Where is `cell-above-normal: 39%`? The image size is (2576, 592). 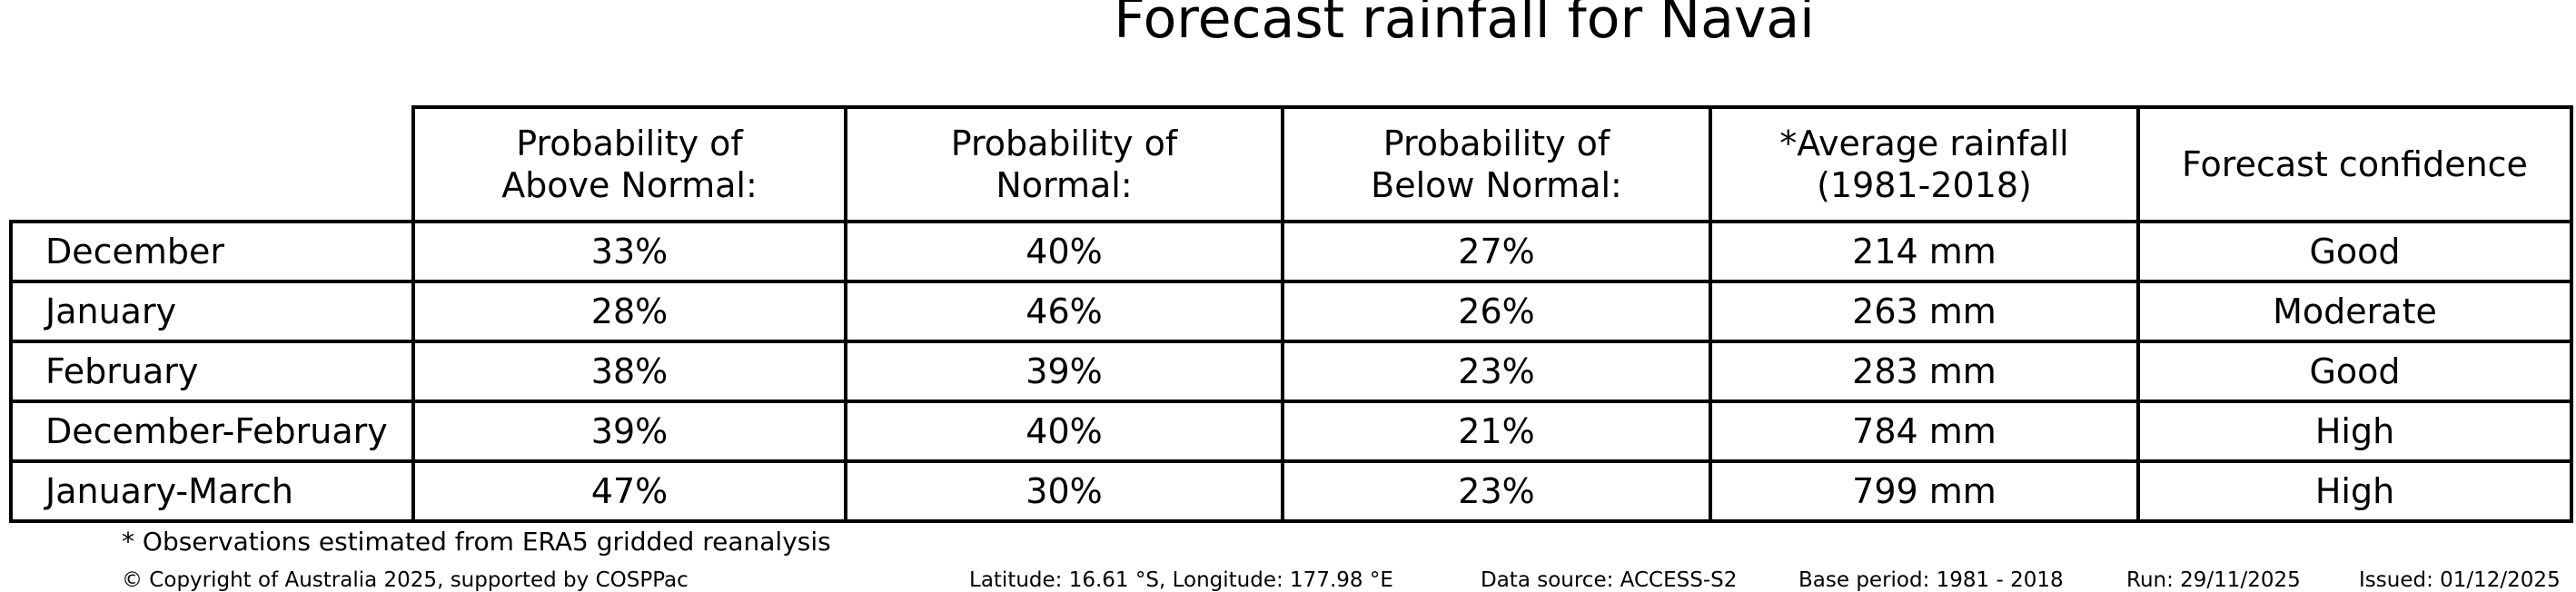 cell-above-normal: 39% is located at coordinates (629, 431).